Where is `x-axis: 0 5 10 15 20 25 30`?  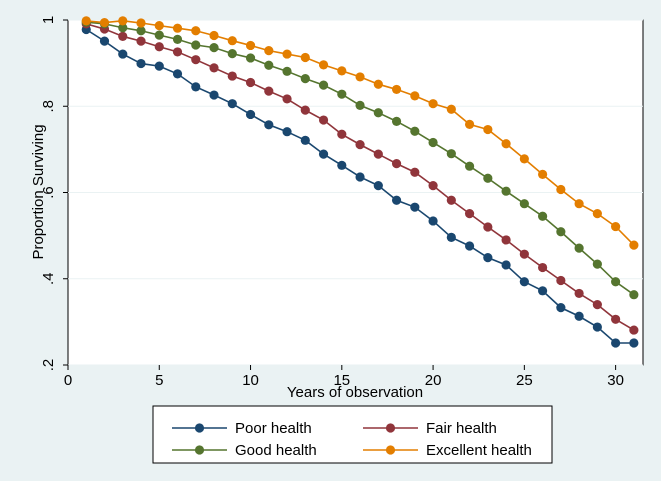
x-axis: 0 5 10 15 20 25 30 is located at coordinates (344, 377).